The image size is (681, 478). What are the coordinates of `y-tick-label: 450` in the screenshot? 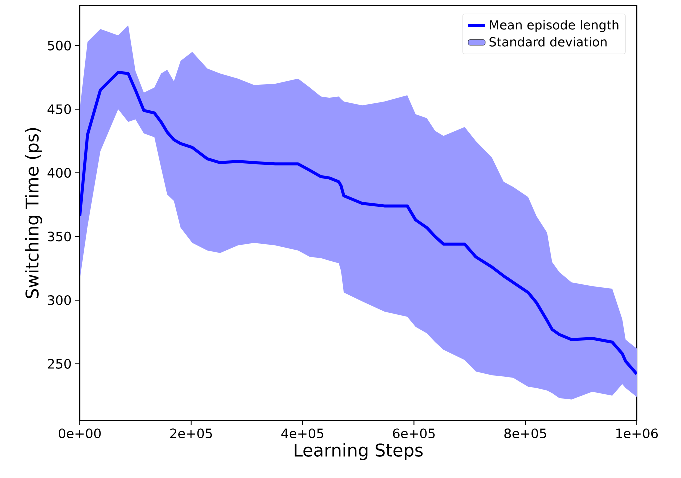 It's located at (60, 109).